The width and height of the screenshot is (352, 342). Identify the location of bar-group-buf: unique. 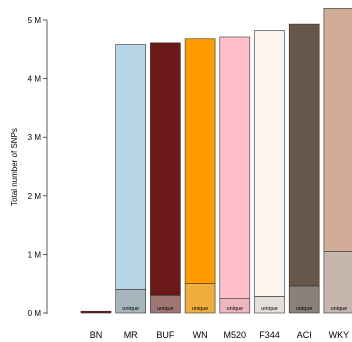
(165, 178).